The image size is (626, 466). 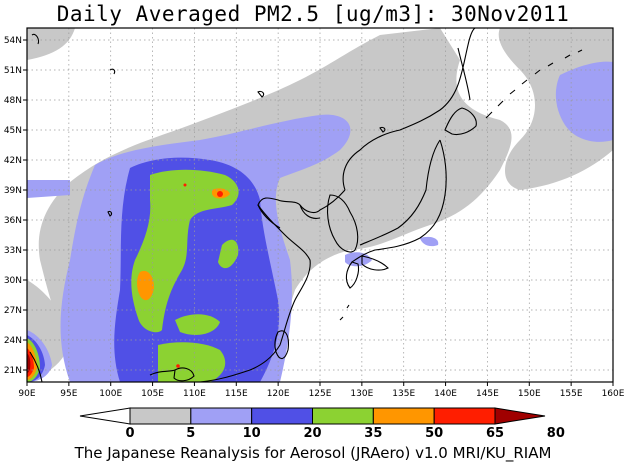 I want to click on latitude-tick-label: 30N, so click(x=13, y=281).